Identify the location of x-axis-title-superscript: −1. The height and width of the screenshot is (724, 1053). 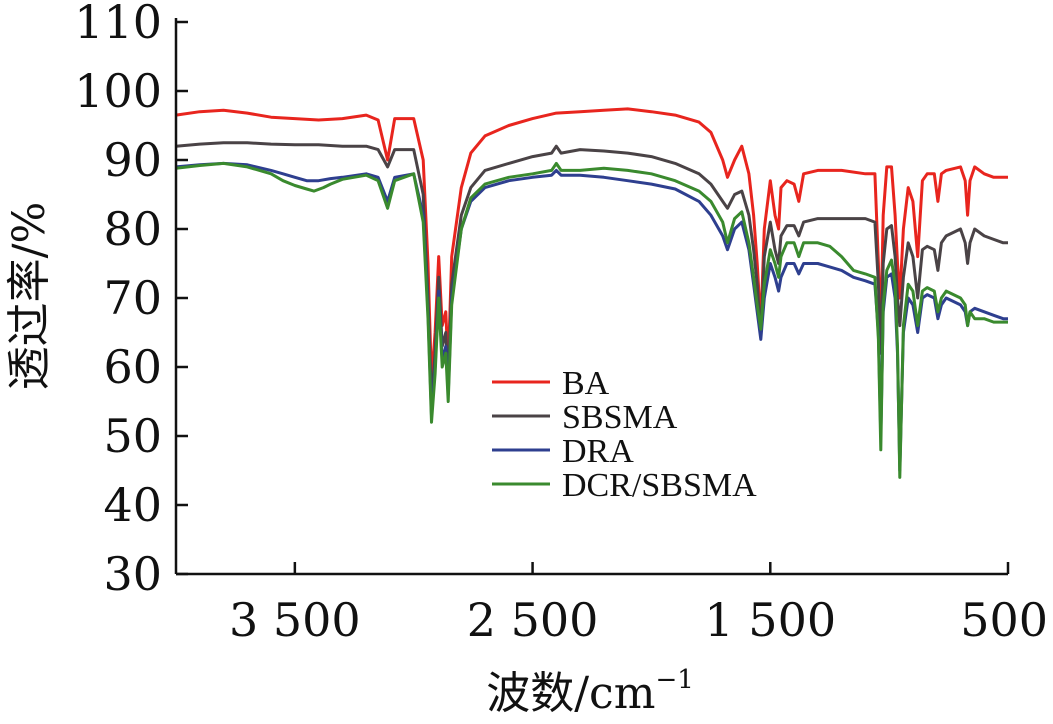
(674, 680).